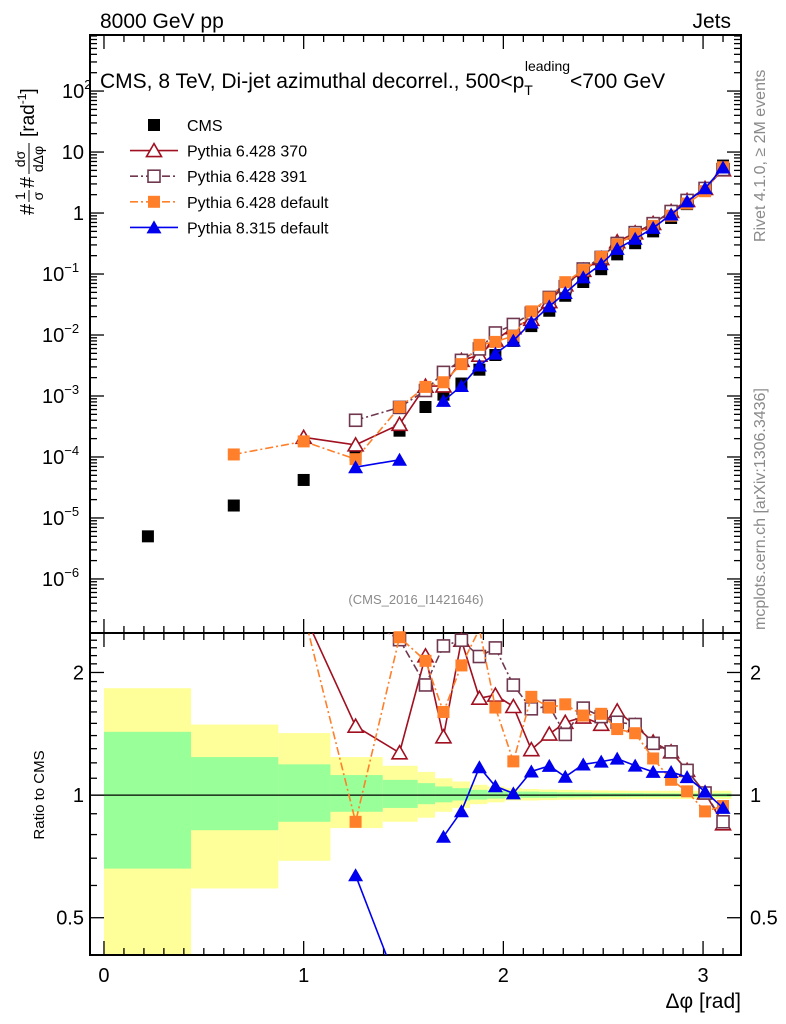 This screenshot has height=1024, width=786. I want to click on x-tick-label: 3, so click(702, 976).